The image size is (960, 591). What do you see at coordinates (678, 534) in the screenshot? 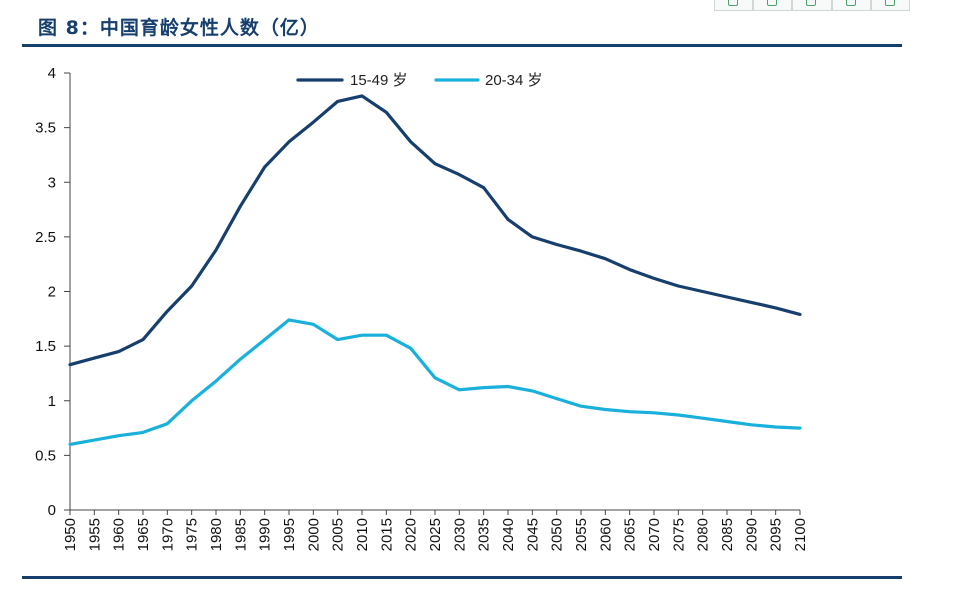
I see `x-tick-label: 2075` at bounding box center [678, 534].